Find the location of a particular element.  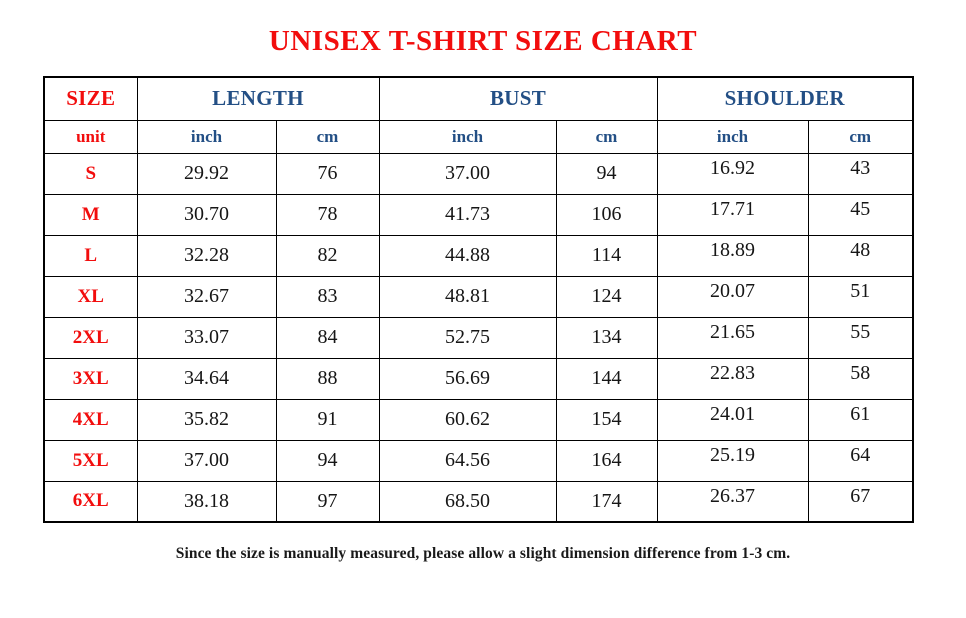

unit-shoulder-cm: cm is located at coordinates (860, 136).